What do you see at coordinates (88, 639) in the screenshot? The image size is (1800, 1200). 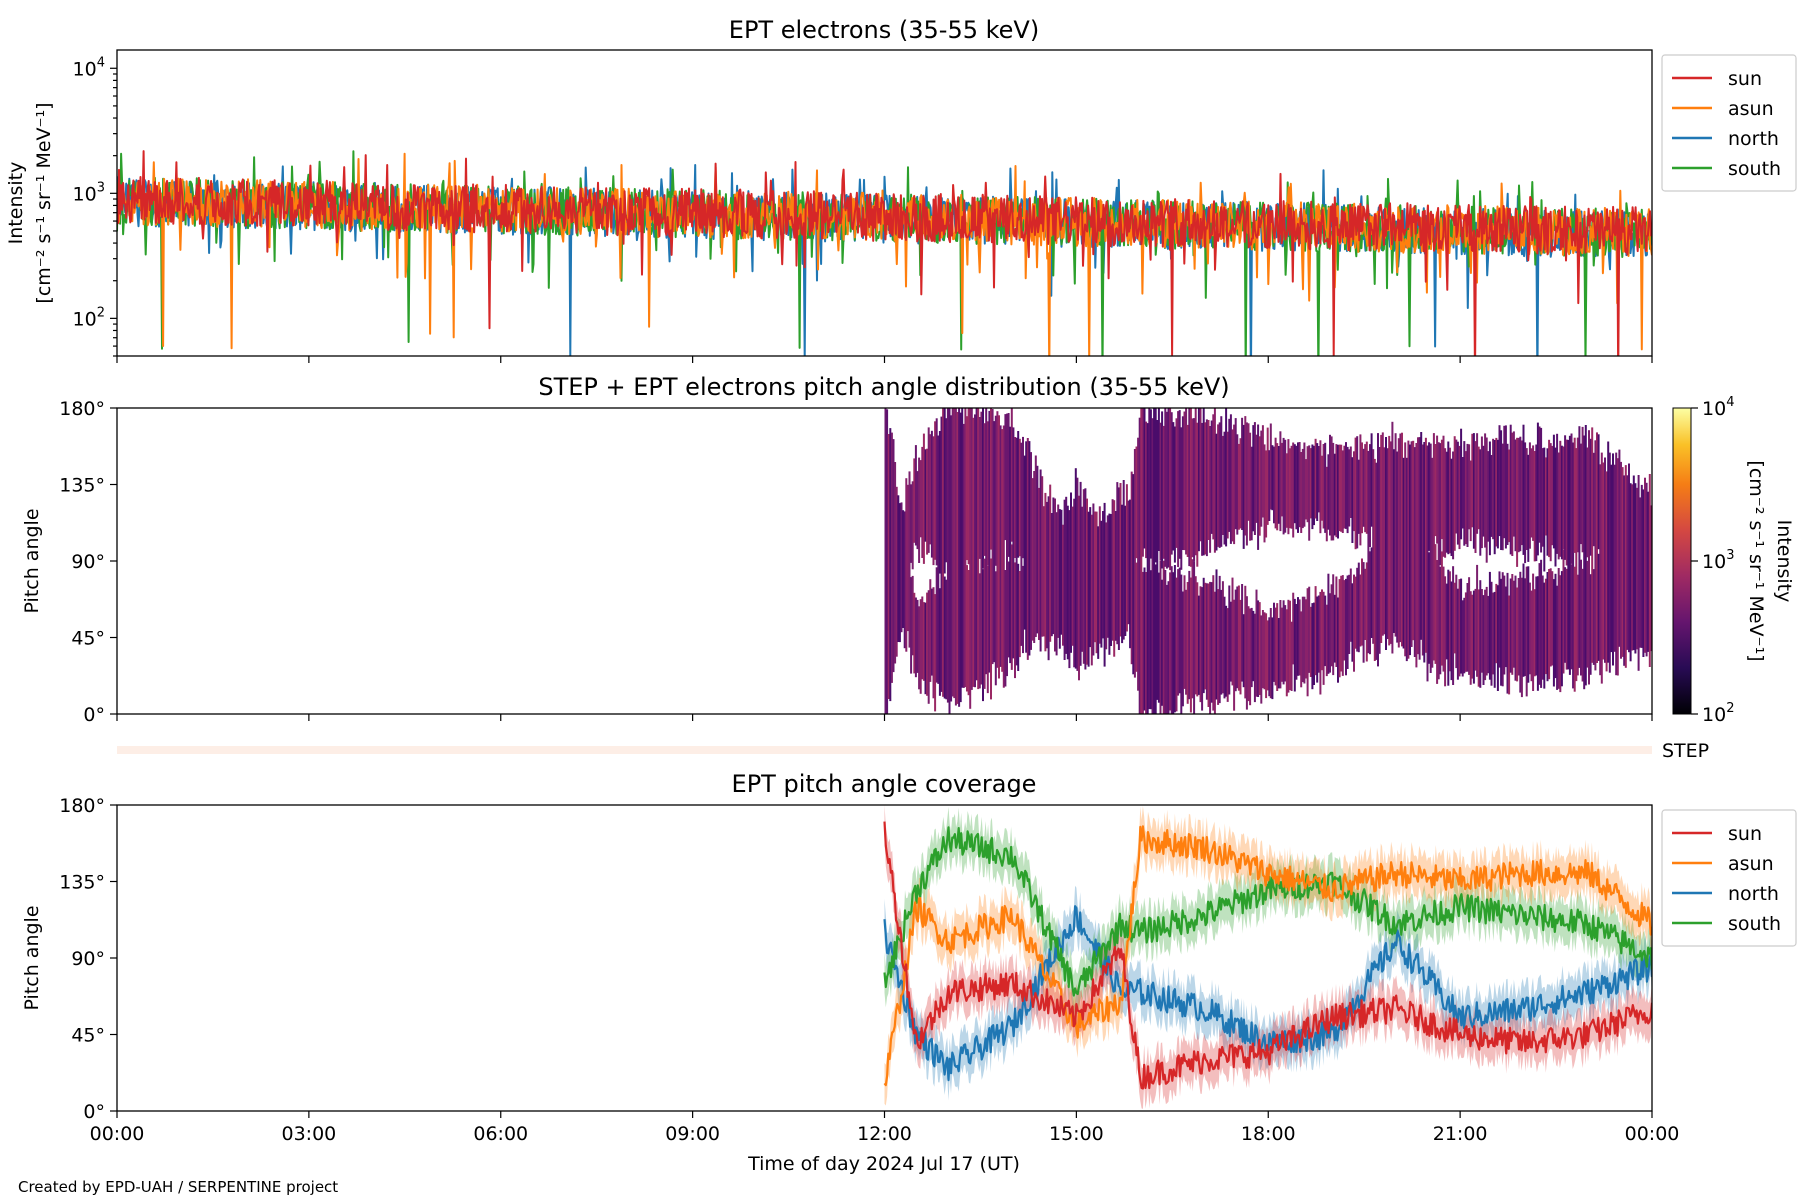 I see `y-tick-label: 45°` at bounding box center [88, 639].